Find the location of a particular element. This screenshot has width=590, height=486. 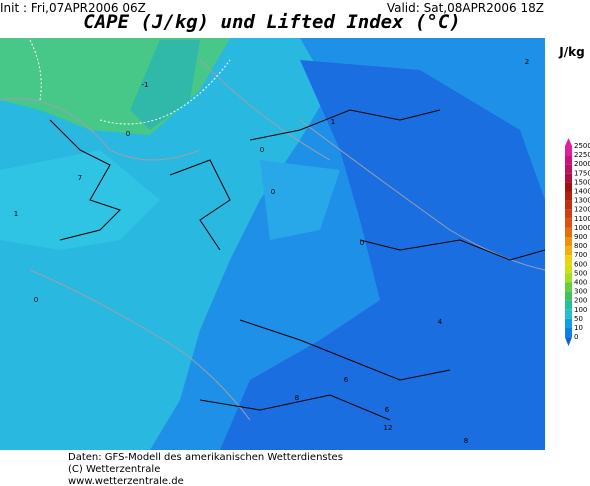

colorbar-label: 600 is located at coordinates (580, 264).